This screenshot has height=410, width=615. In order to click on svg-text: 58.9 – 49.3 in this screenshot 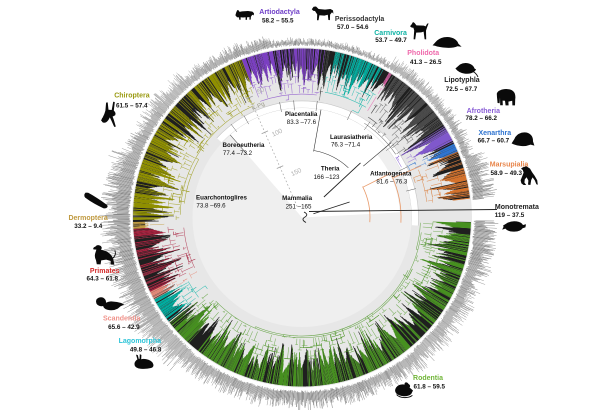, I will do `click(507, 173)`.